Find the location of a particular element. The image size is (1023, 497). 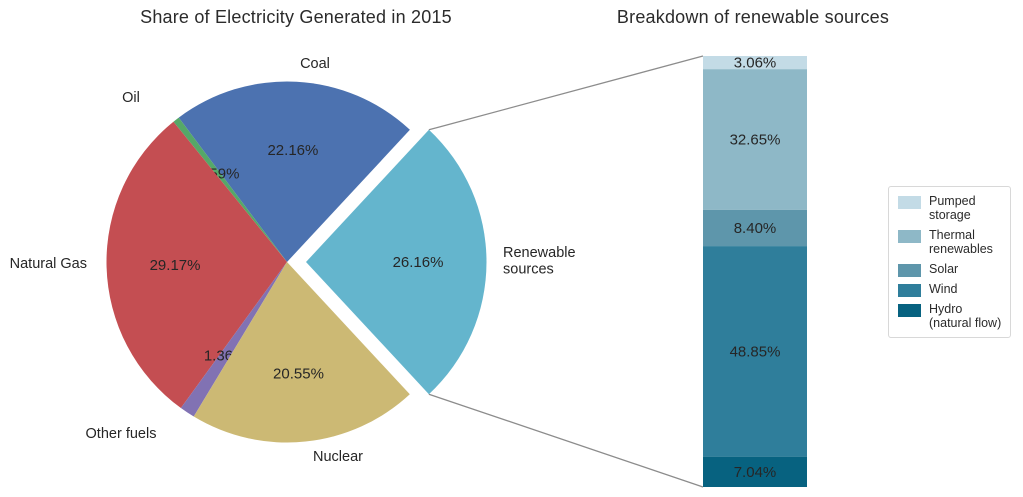

legend-swatch-hydro-natural-flow is located at coordinates (909, 310).